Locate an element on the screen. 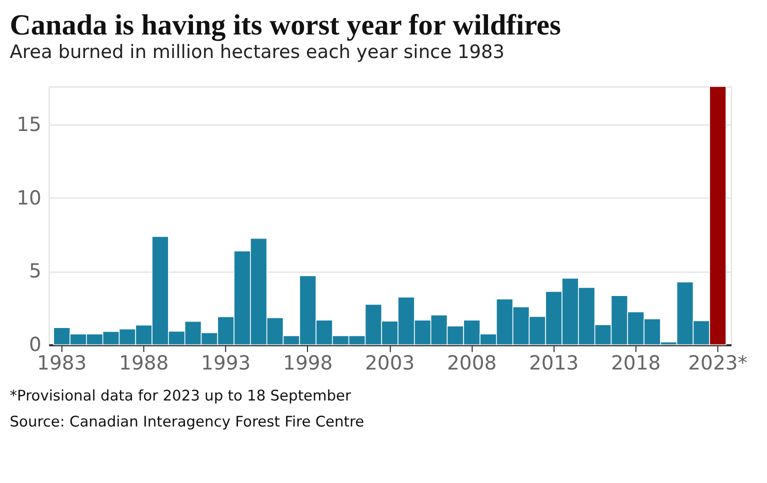 The width and height of the screenshot is (767, 483). x-tick-label: 2008 is located at coordinates (472, 363).